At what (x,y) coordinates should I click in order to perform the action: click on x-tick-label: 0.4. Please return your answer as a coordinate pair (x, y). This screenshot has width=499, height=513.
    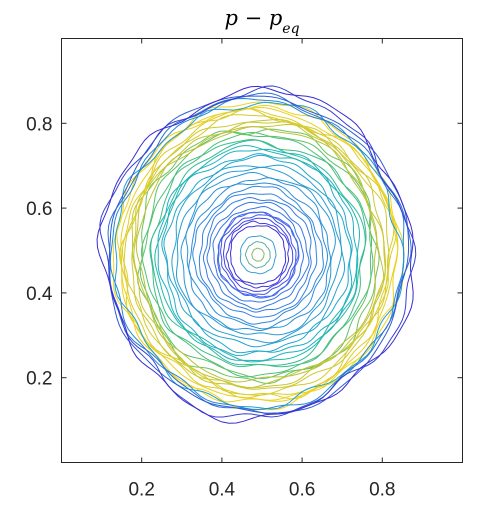
    Looking at the image, I should click on (222, 490).